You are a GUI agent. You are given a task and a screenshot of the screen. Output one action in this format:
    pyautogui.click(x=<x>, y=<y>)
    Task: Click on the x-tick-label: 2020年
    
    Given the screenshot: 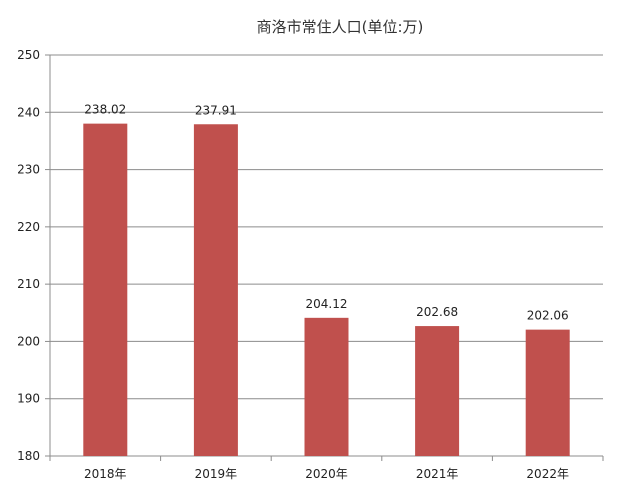 What is the action you would take?
    pyautogui.click(x=326, y=474)
    